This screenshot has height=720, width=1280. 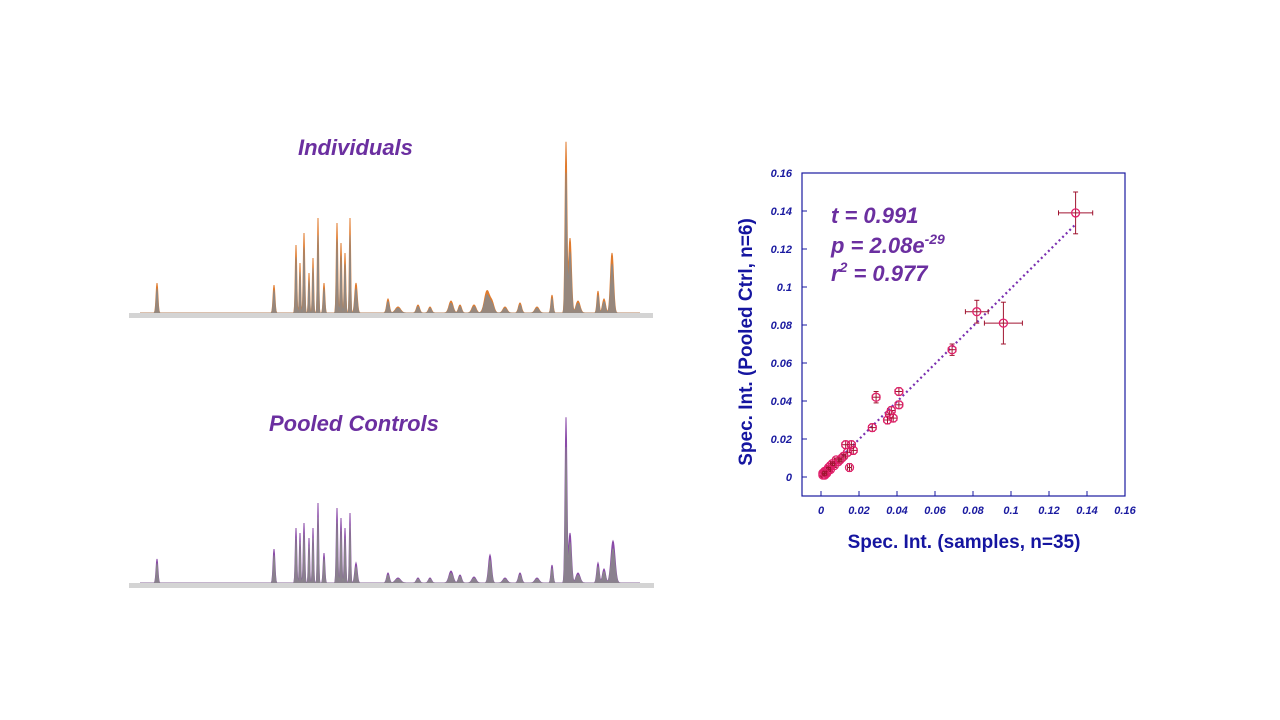 I want to click on y-tick-label: 0.14, so click(x=781, y=212).